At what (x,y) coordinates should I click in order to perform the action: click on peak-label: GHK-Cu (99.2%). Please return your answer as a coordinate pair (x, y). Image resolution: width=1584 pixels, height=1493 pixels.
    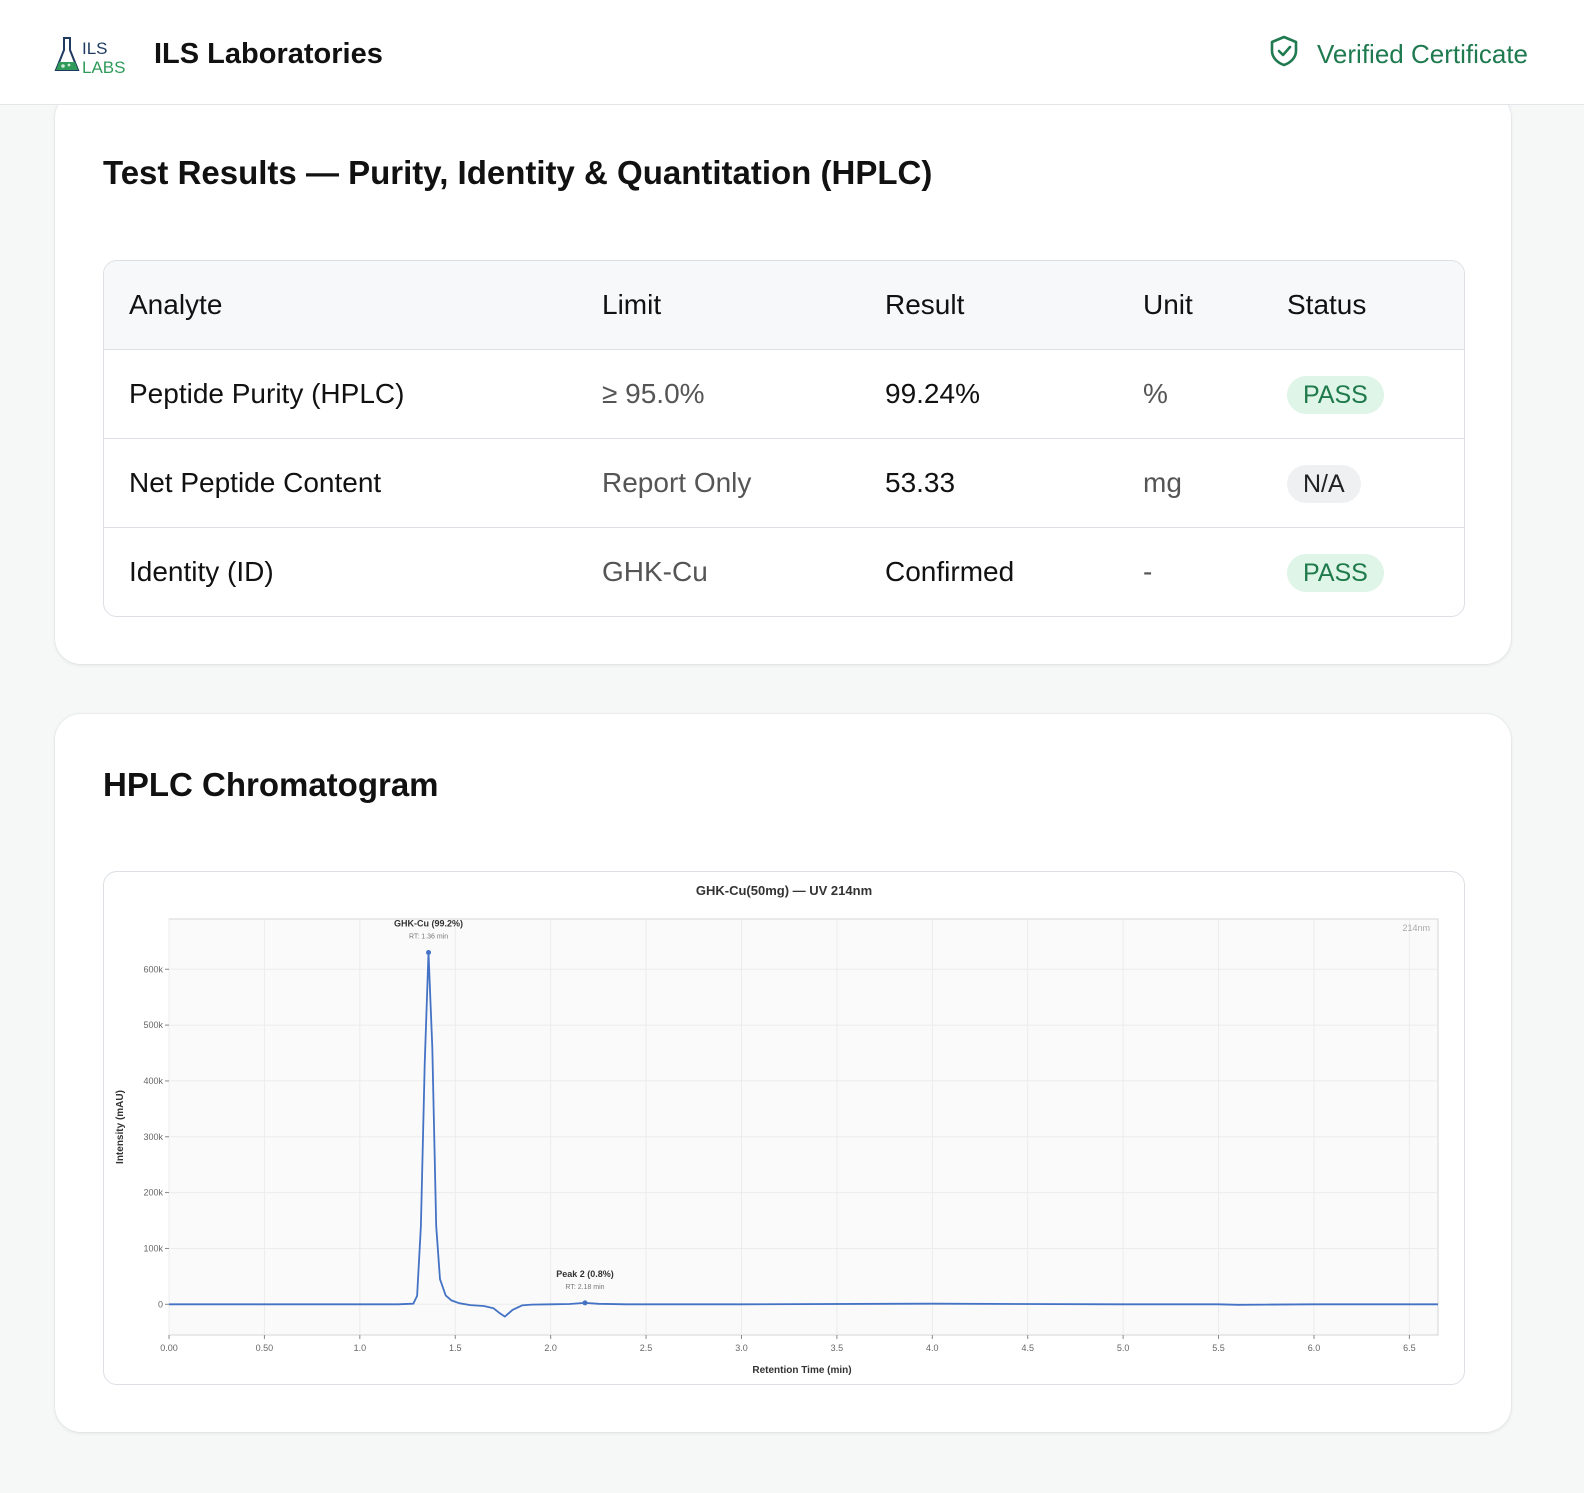
    Looking at the image, I should click on (428, 924).